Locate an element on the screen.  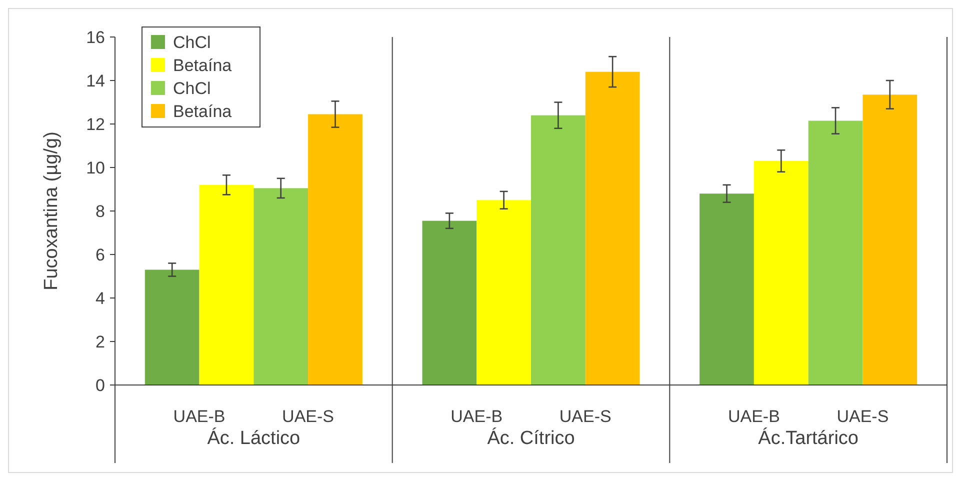
y-tick-label: 14 is located at coordinates (95, 80).